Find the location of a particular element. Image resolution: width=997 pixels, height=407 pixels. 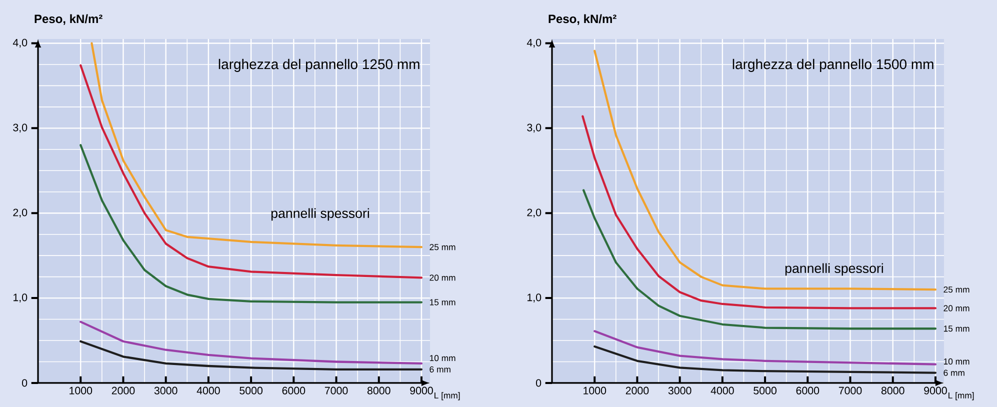

text: larghezza del pannello 1500 mm is located at coordinates (833, 65).